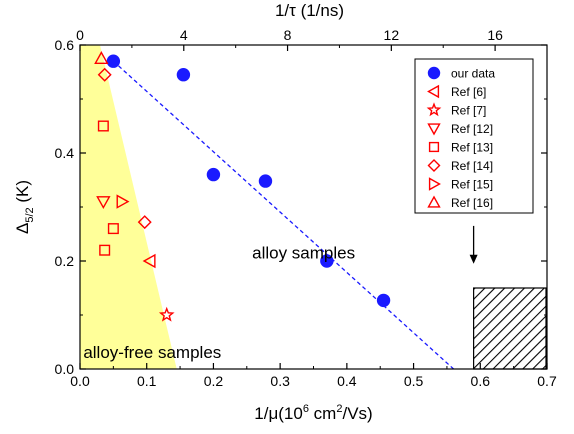  Describe the element at coordinates (147, 381) in the screenshot. I see `x-tick-label: 0.1` at that location.